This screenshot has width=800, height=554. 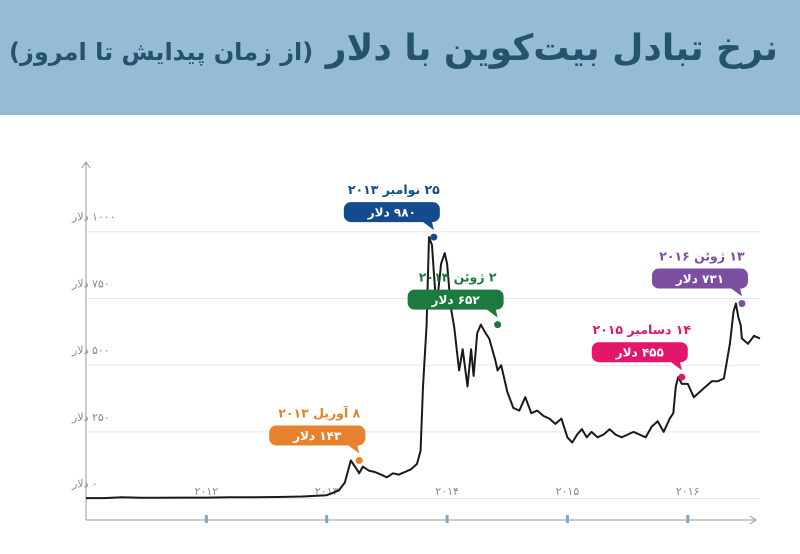 I want to click on annotation-value-label: ۶۵۲ دلار, so click(x=456, y=300).